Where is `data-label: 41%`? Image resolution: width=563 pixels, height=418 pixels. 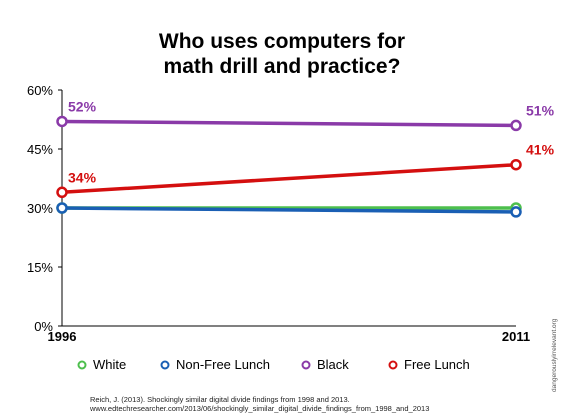
data-label: 41% is located at coordinates (540, 150).